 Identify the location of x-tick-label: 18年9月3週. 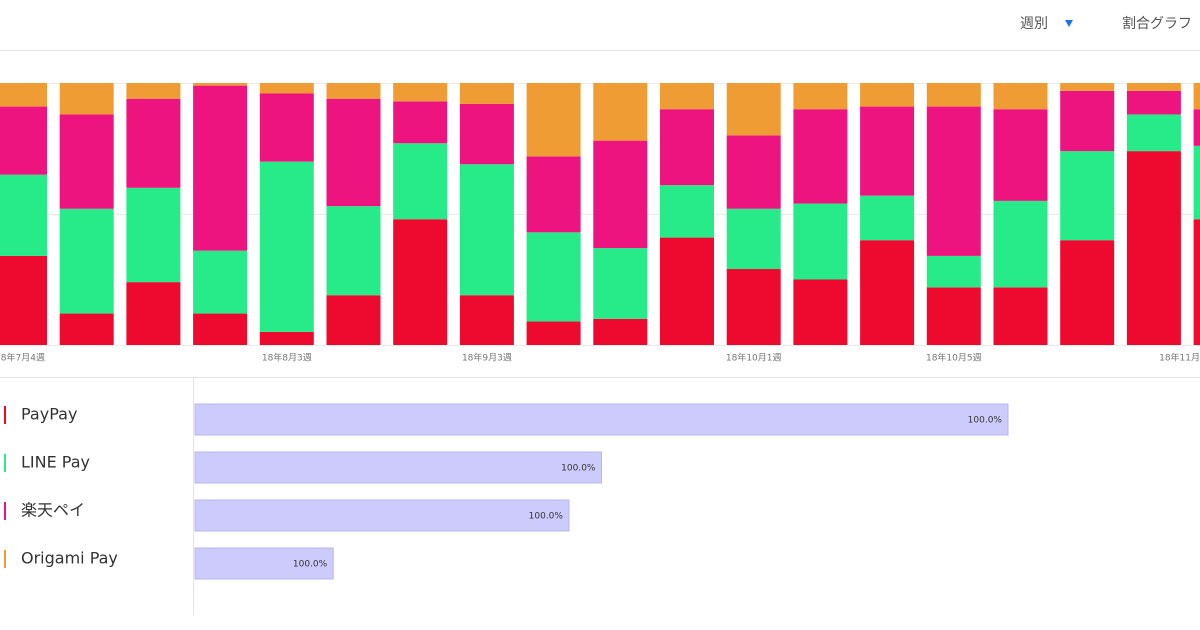
(487, 358).